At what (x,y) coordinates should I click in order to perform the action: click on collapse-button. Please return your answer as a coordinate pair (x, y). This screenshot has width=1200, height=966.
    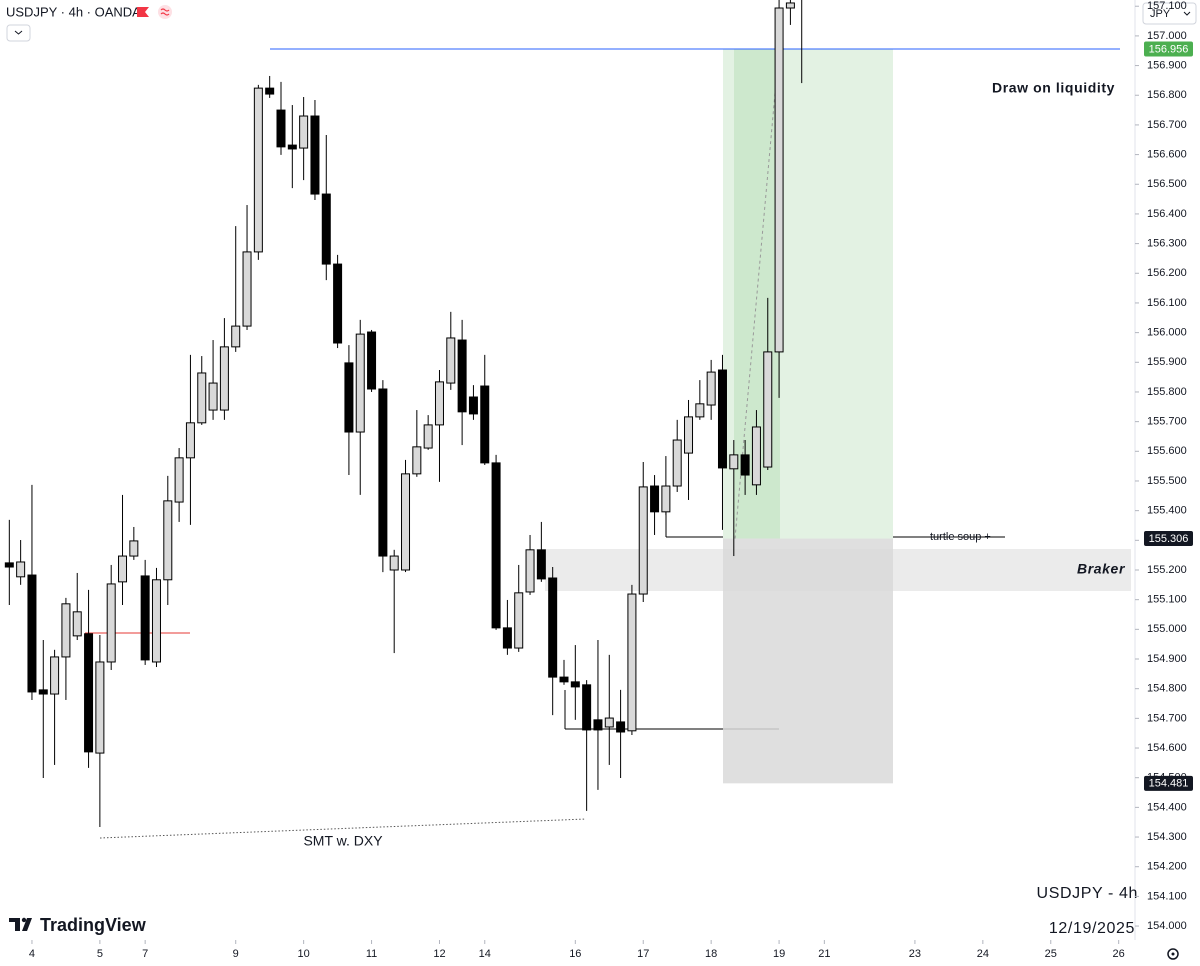
    Looking at the image, I should click on (18, 33).